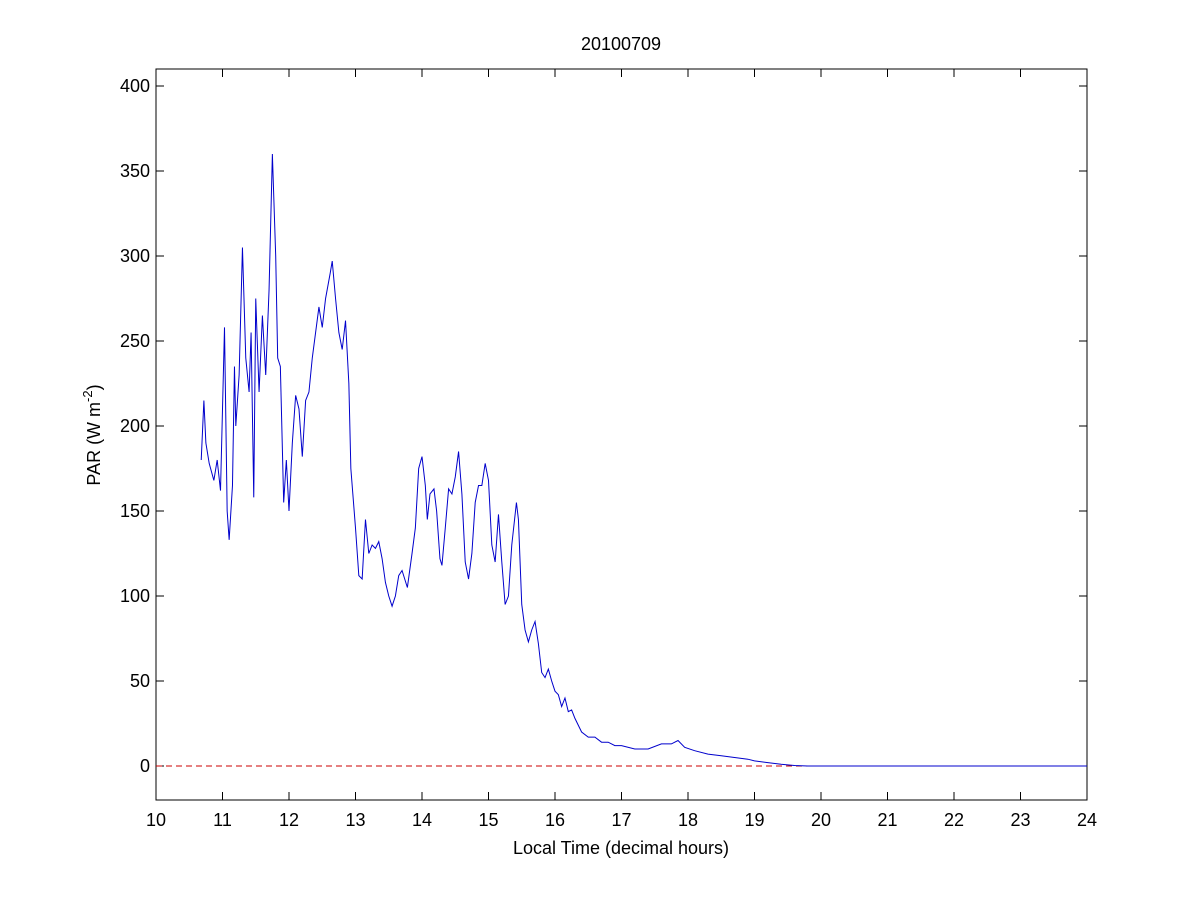 The width and height of the screenshot is (1201, 900). Describe the element at coordinates (135, 596) in the screenshot. I see `y-tick-label: 100` at that location.